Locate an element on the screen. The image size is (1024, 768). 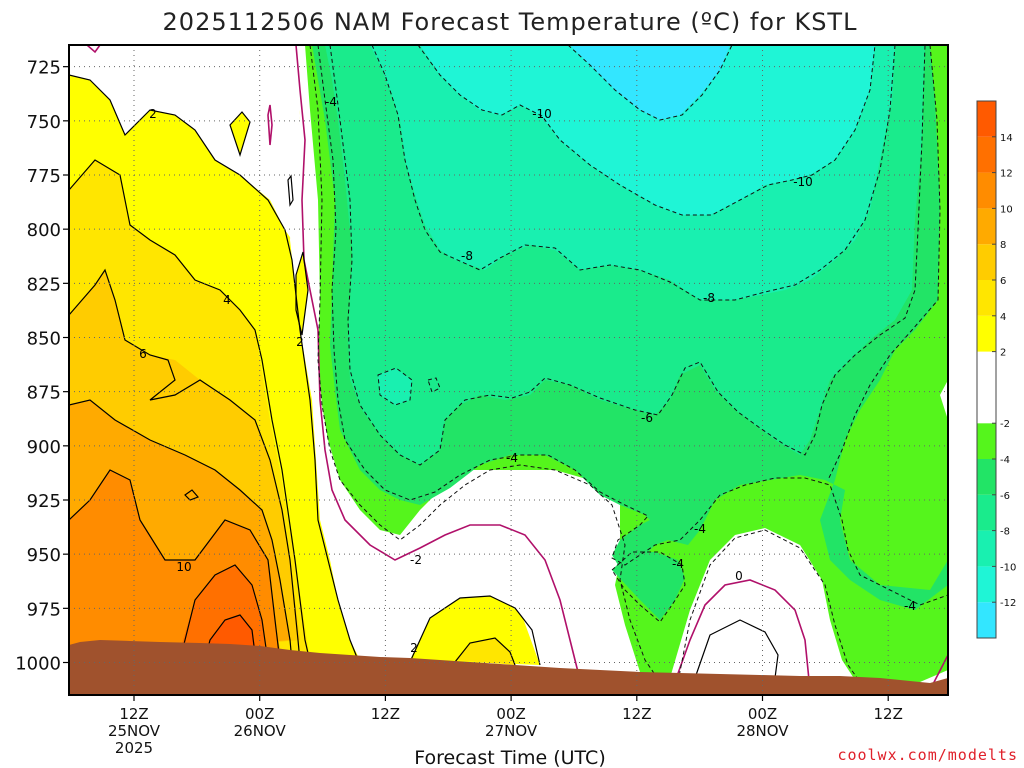
ground-surface is located at coordinates (508, 667).